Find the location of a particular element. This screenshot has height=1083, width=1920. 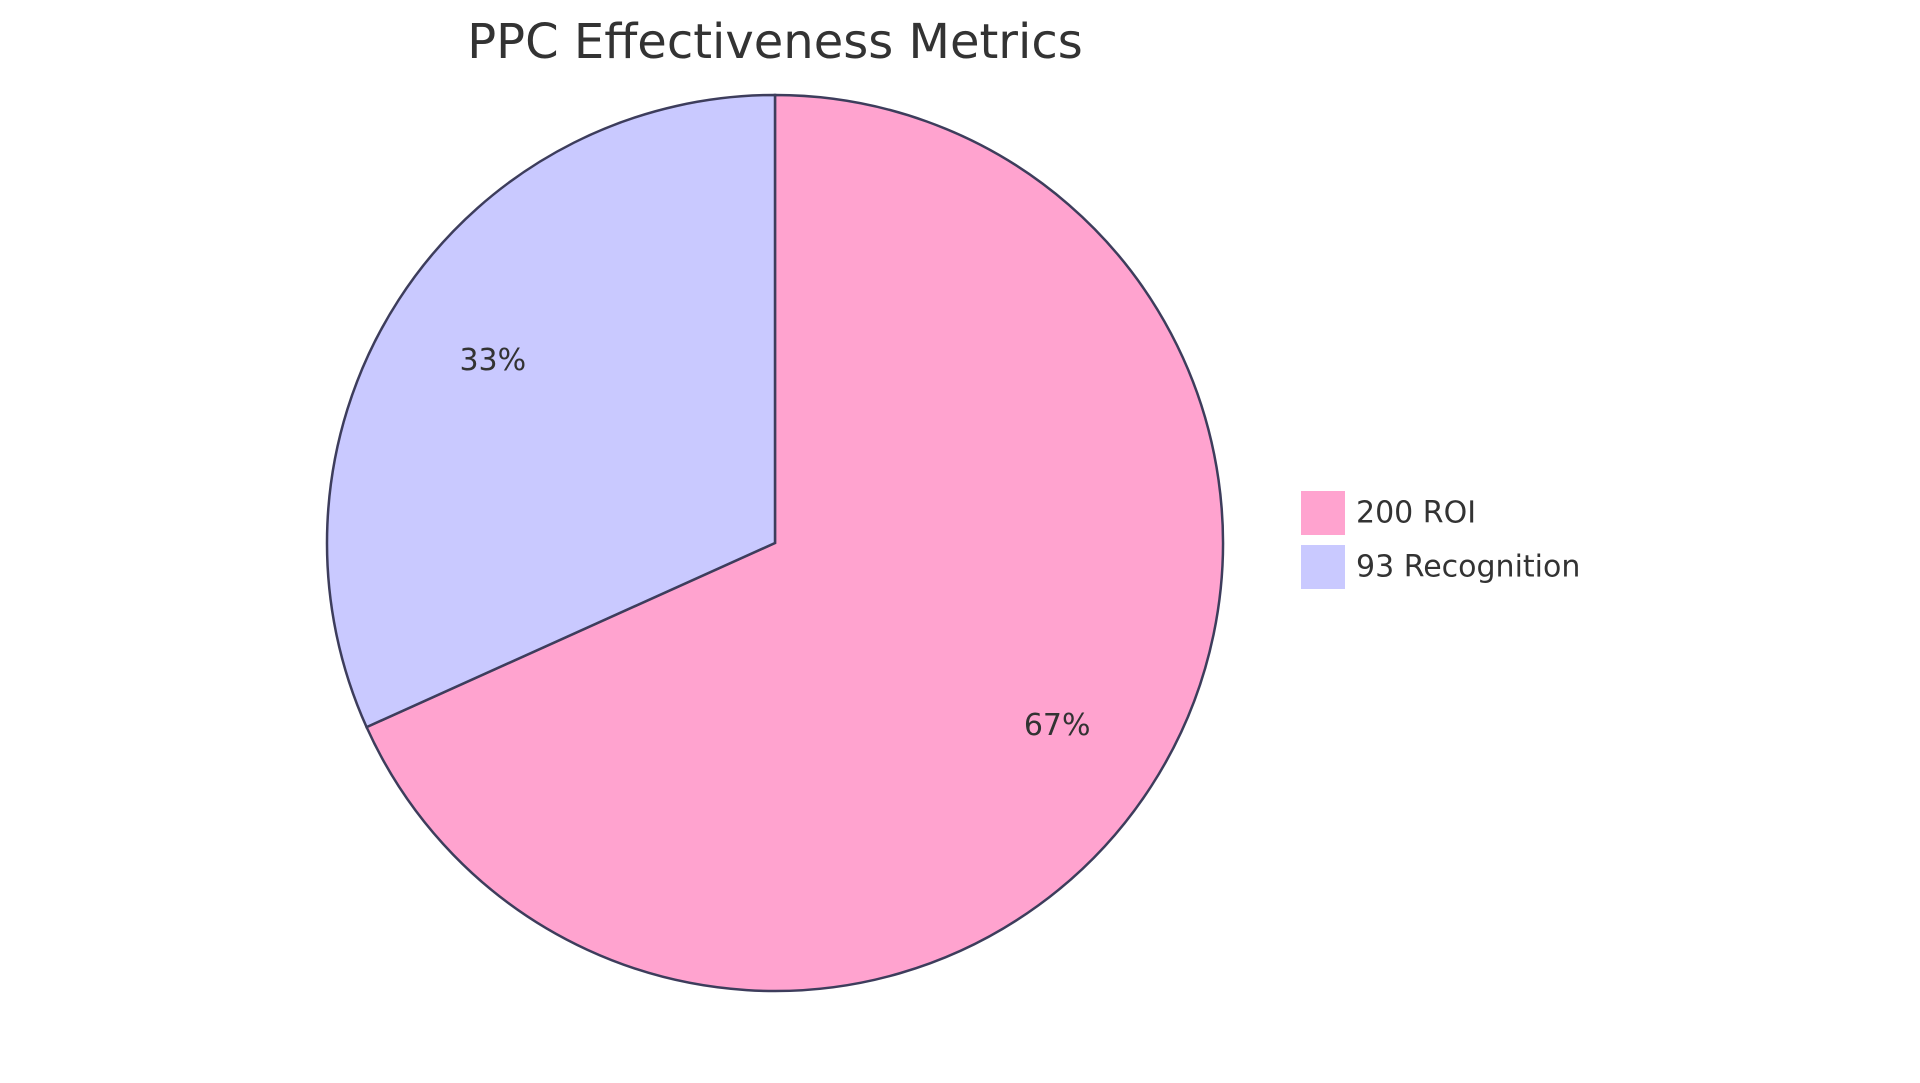

pie-slice-labels: 67% 33% is located at coordinates (774, 543).